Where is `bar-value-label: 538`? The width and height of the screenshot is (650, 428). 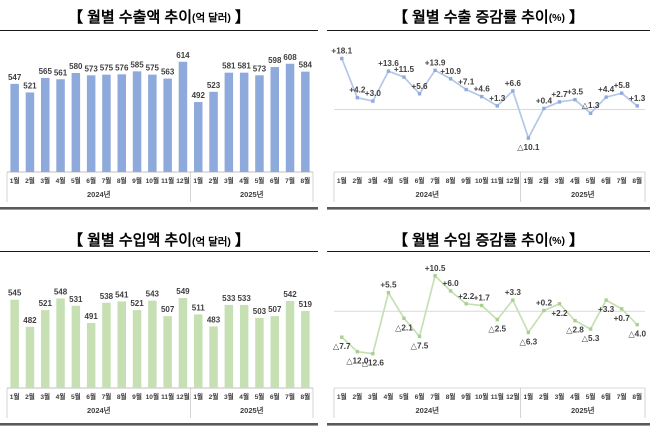
bar-value-label: 538 is located at coordinates (107, 296).